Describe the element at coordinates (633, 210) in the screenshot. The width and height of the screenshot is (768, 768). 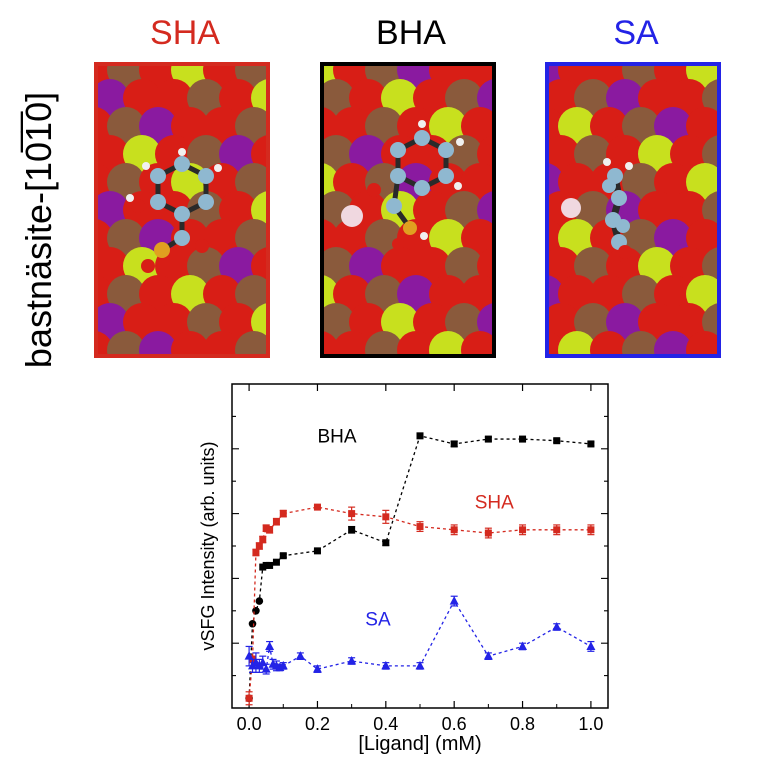
I see `sa-molecule-panel` at that location.